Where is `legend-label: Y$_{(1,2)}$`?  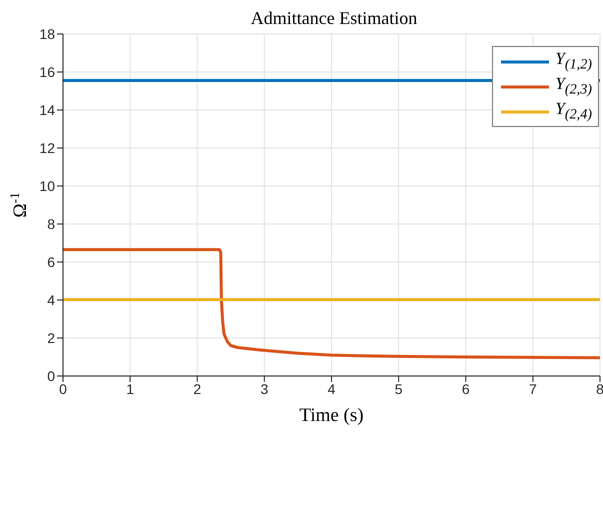 legend-label: Y$_{(1,2)}$ is located at coordinates (573, 61).